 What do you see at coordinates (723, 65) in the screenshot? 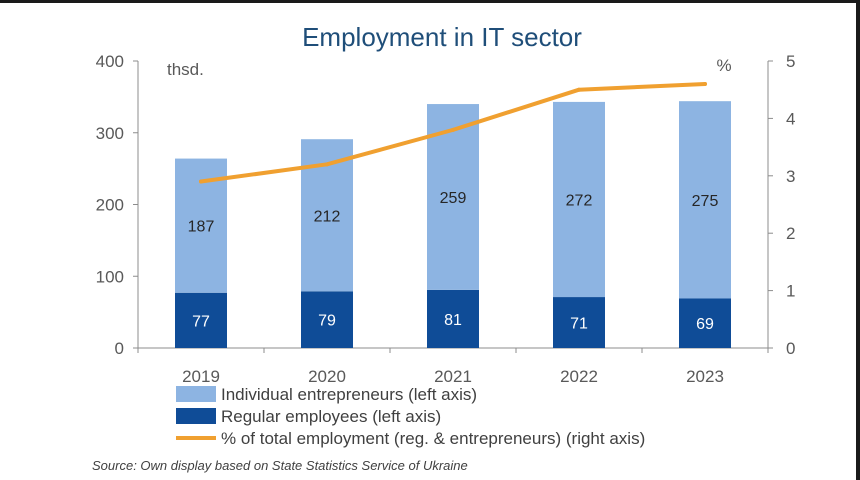
I see `right-axis-unit: %` at bounding box center [723, 65].